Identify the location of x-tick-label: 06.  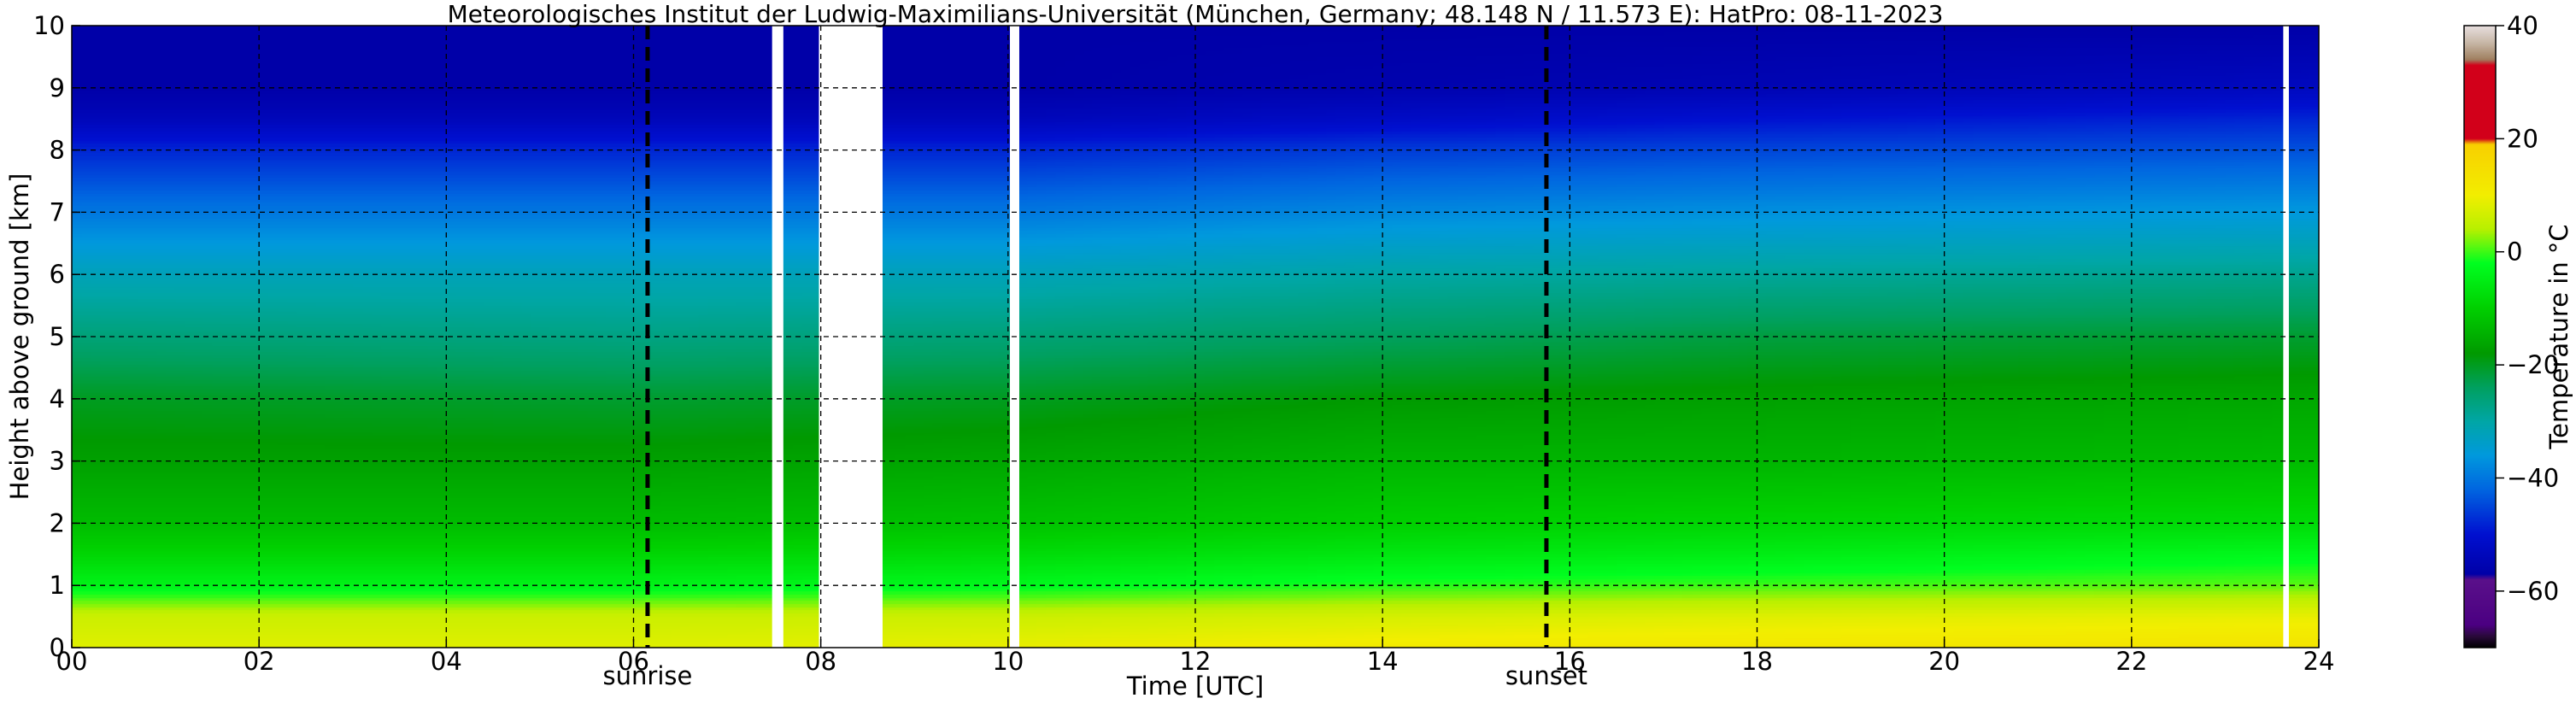
(633, 661).